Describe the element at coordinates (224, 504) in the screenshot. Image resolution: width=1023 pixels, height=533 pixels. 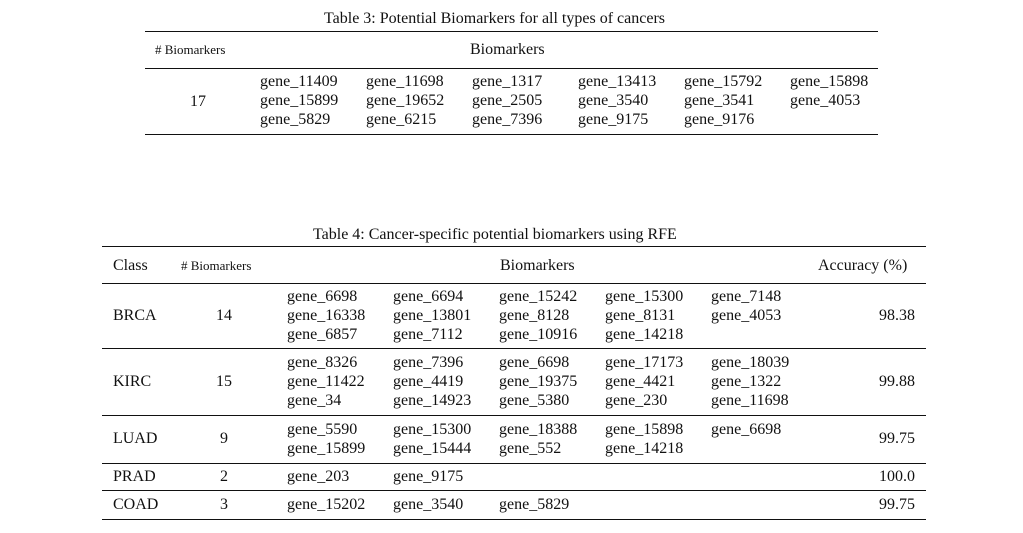
I see `row-coad-count: 3` at that location.